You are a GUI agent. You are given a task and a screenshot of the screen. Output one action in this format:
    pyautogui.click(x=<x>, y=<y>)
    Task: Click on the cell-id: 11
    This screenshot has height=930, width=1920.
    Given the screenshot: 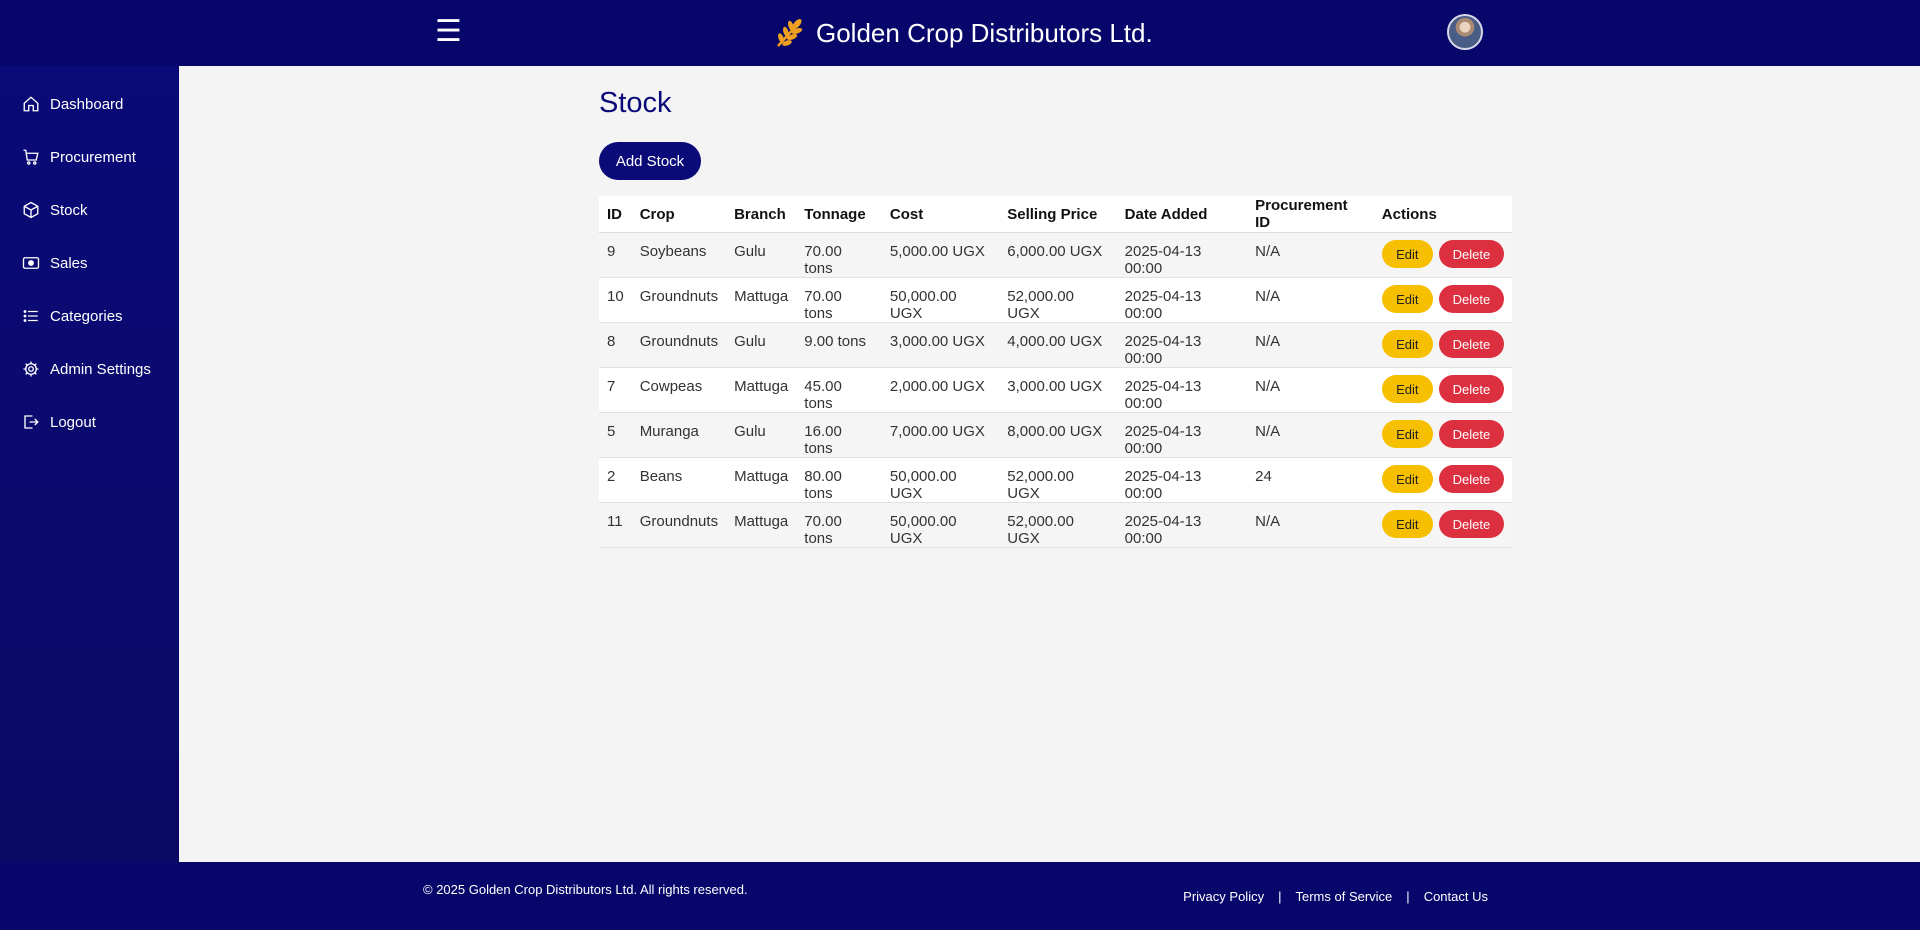 What is the action you would take?
    pyautogui.click(x=615, y=525)
    